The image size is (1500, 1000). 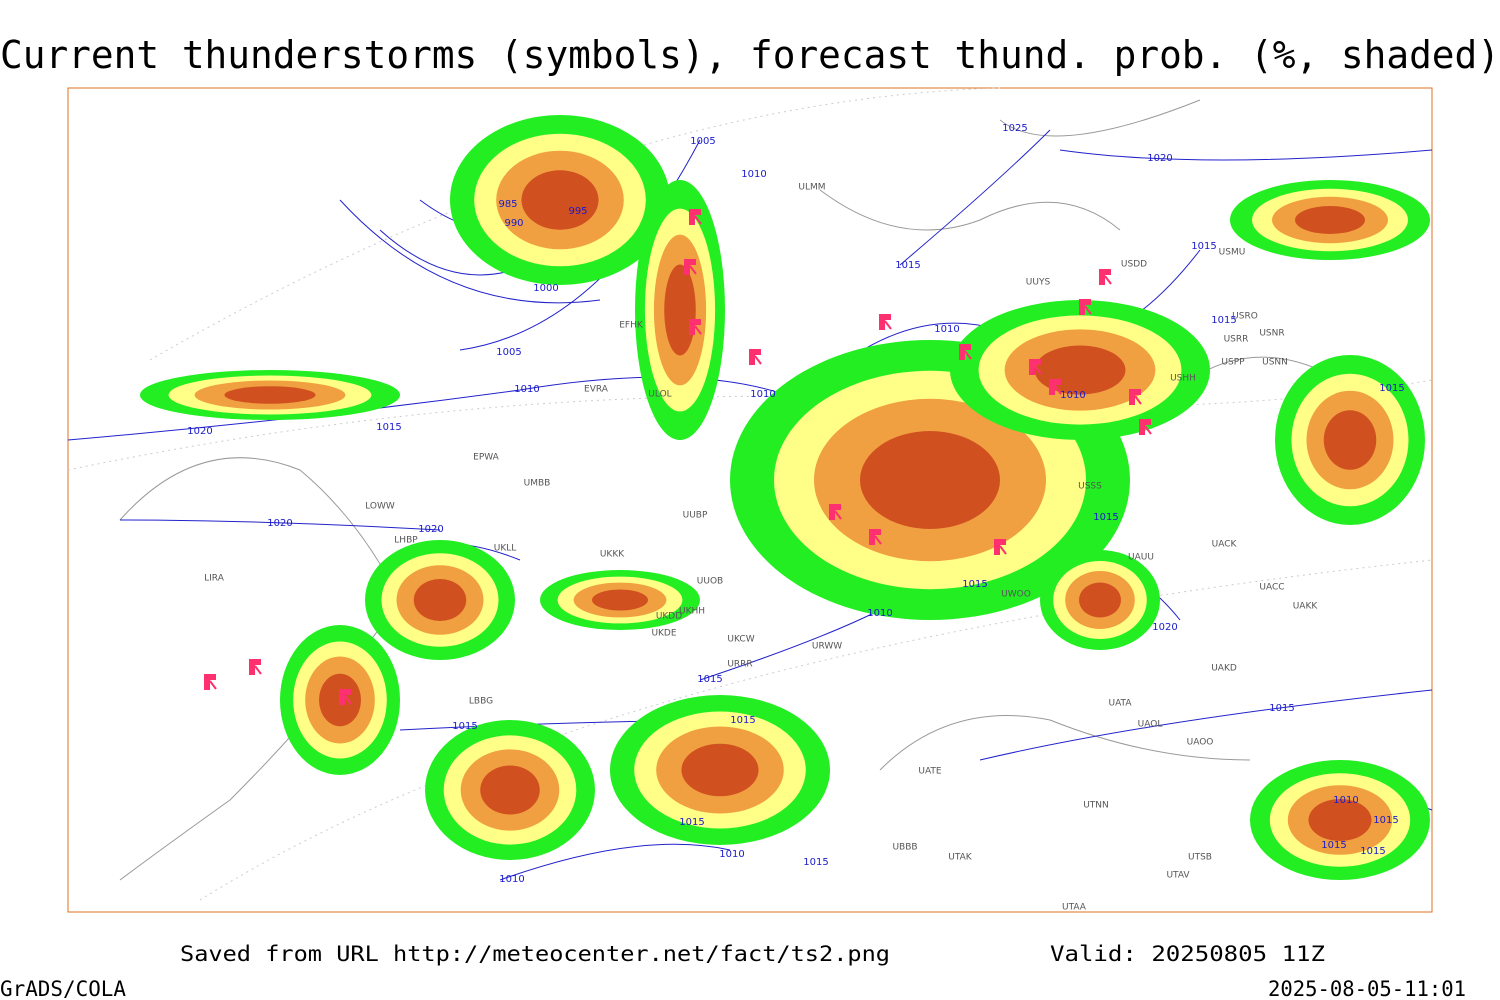 What do you see at coordinates (1150, 725) in the screenshot?
I see `station-label: UAOL` at bounding box center [1150, 725].